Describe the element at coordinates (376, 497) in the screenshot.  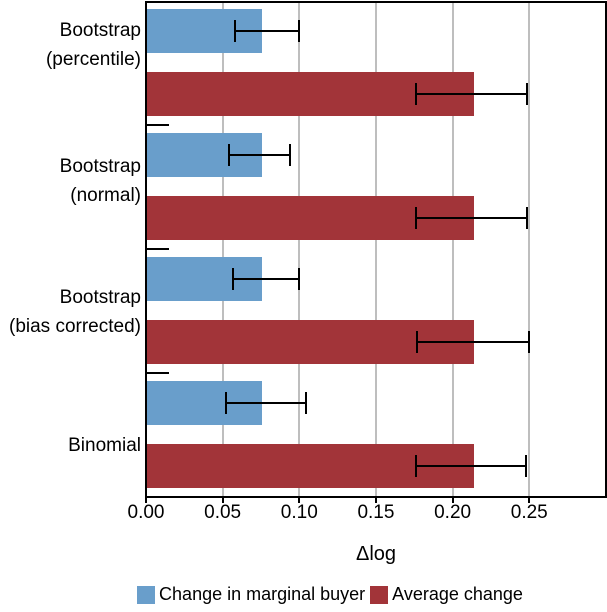
I see `x-axis-line` at that location.